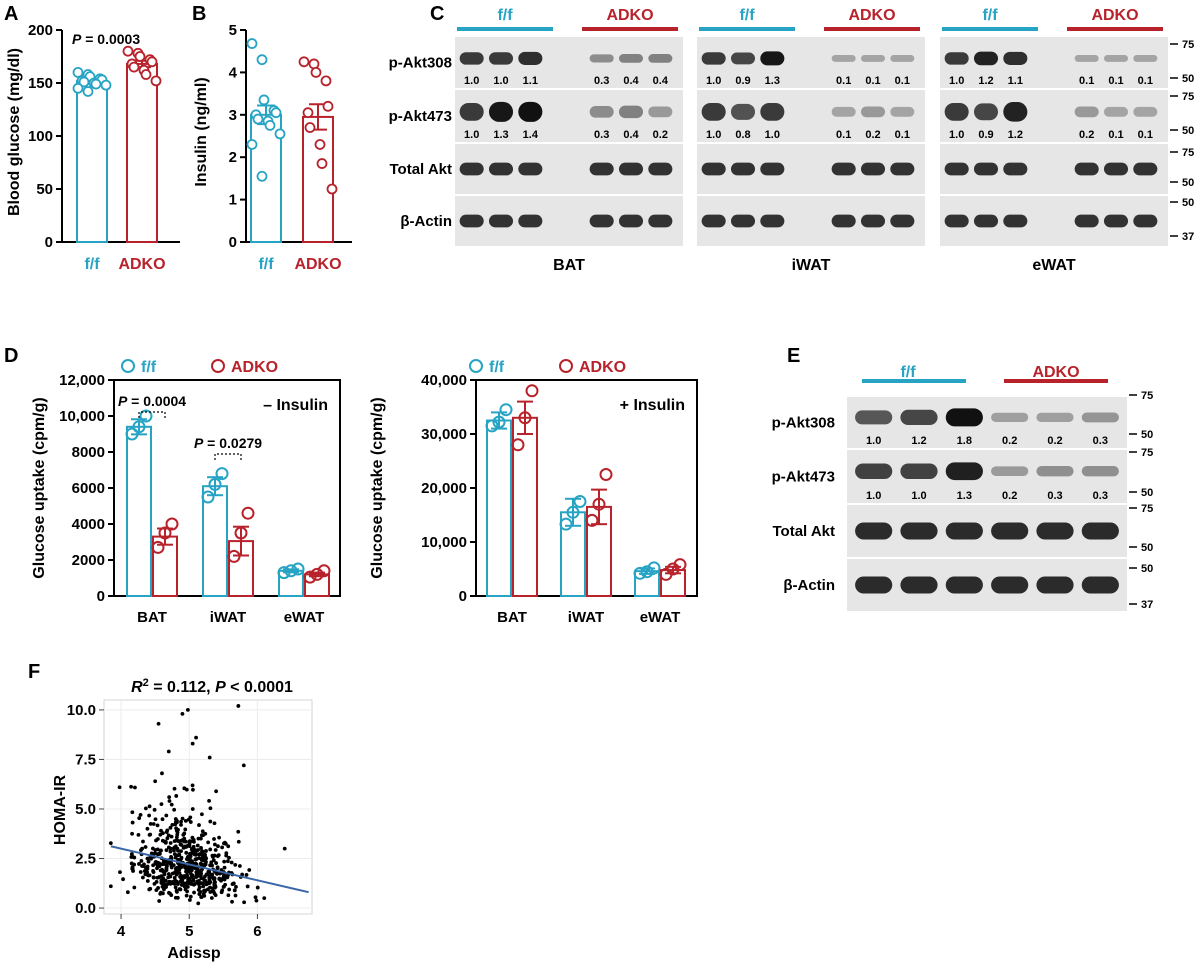  What do you see at coordinates (1188, 237) in the screenshot?
I see `mw-label: 37` at bounding box center [1188, 237].